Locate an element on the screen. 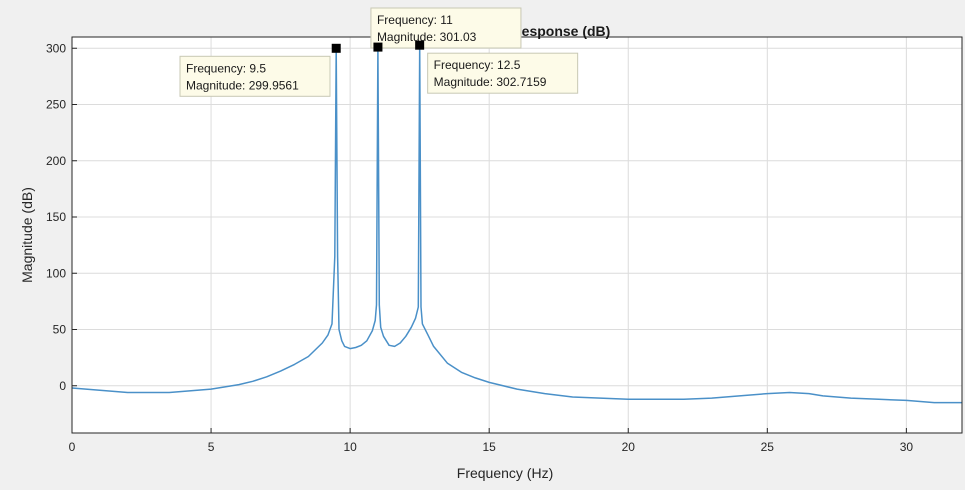 The image size is (965, 490). x-axis-label: Frequency (Hz) is located at coordinates (505, 473).